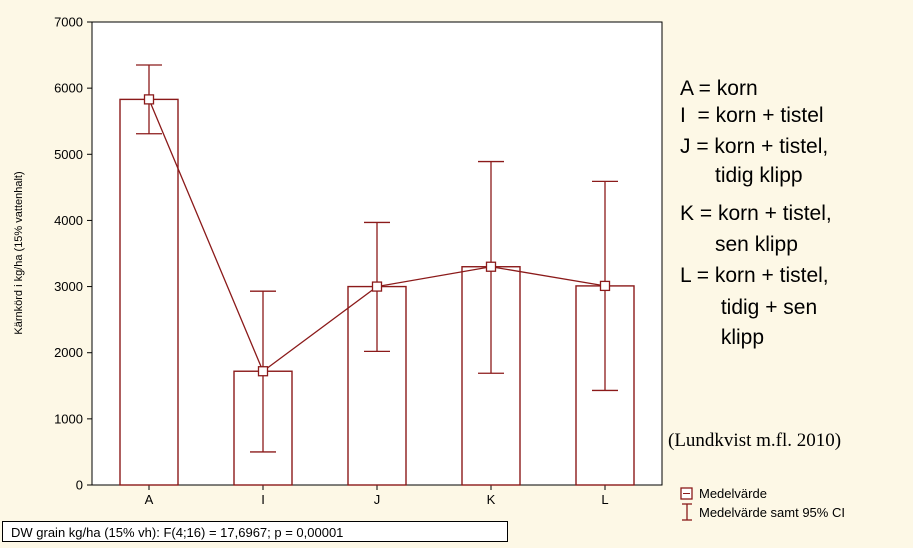 Image resolution: width=913 pixels, height=548 pixels. What do you see at coordinates (68, 154) in the screenshot?
I see `y-tick-label-5: 5000` at bounding box center [68, 154].